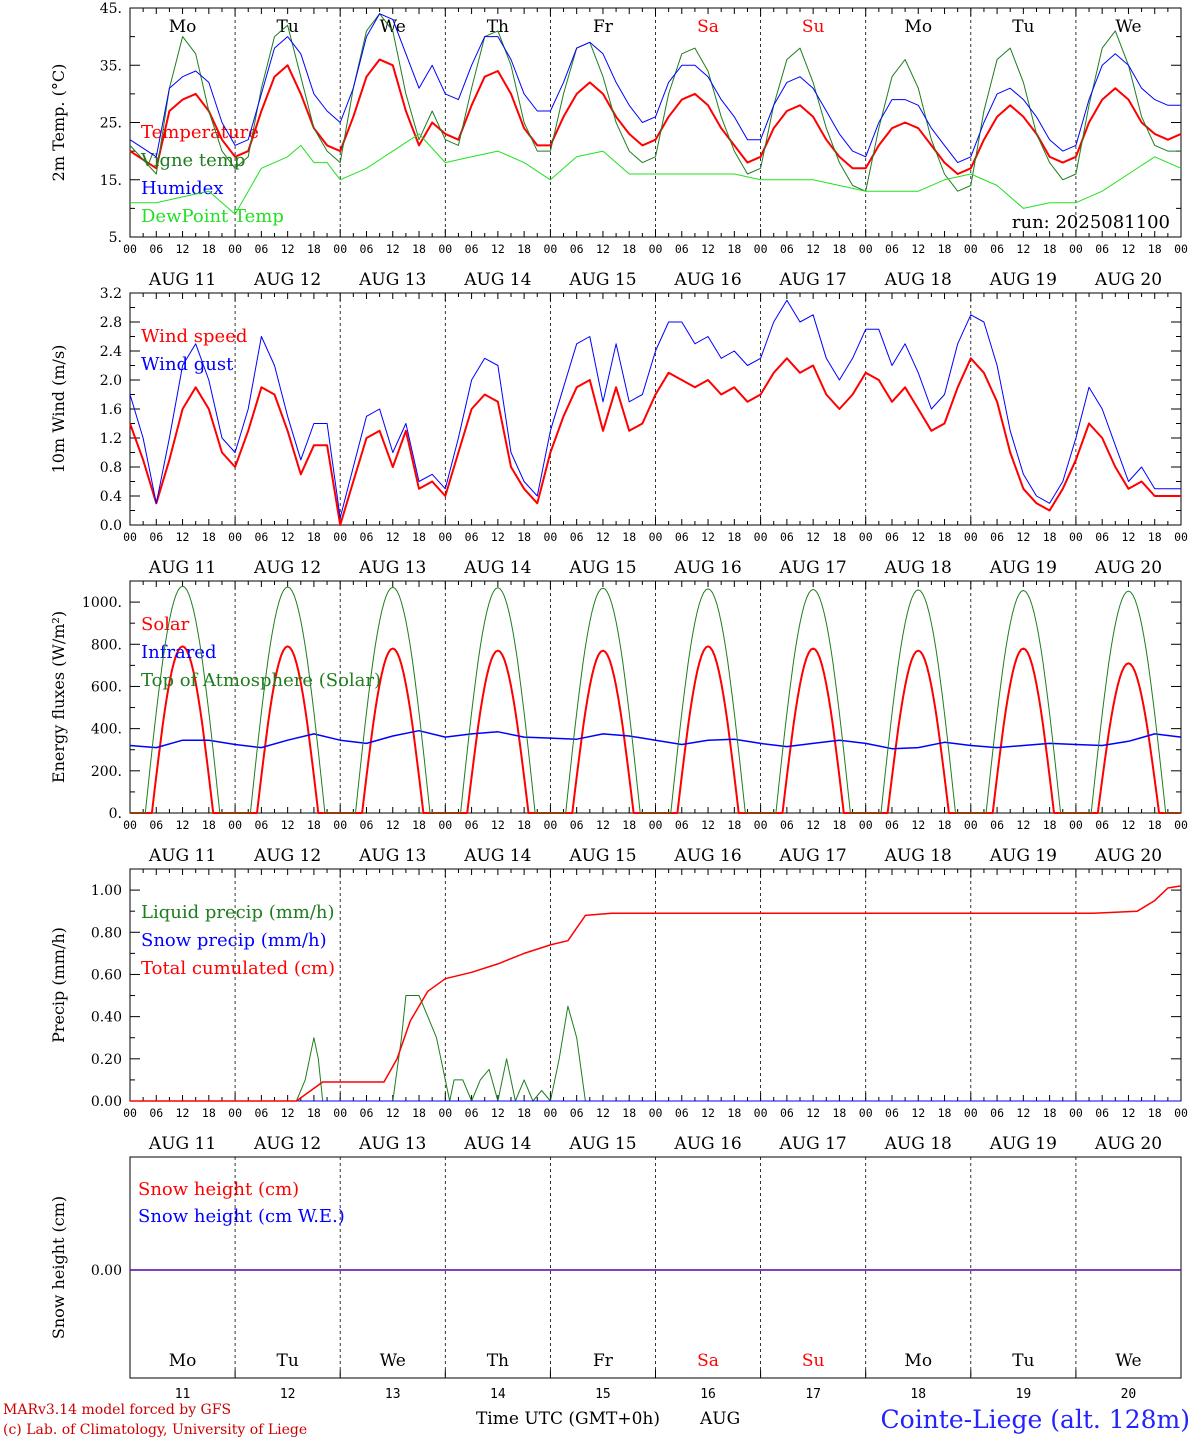 This screenshot has width=1194, height=1440. Describe the element at coordinates (106, 975) in the screenshot. I see `y-tick-label: 0.60` at that location.